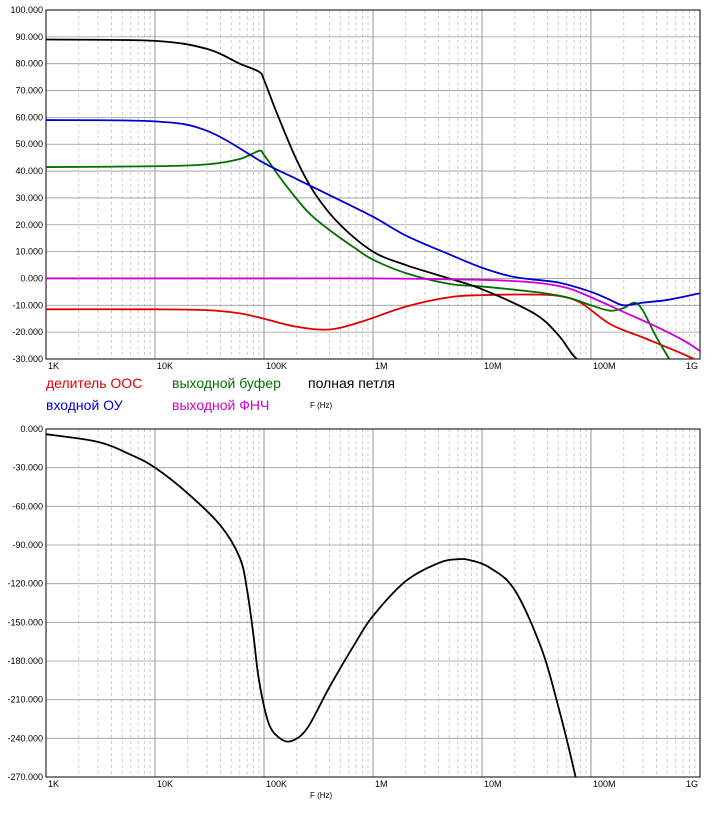  What do you see at coordinates (29, 198) in the screenshot?
I see `y-tick-label: 30.000` at bounding box center [29, 198].